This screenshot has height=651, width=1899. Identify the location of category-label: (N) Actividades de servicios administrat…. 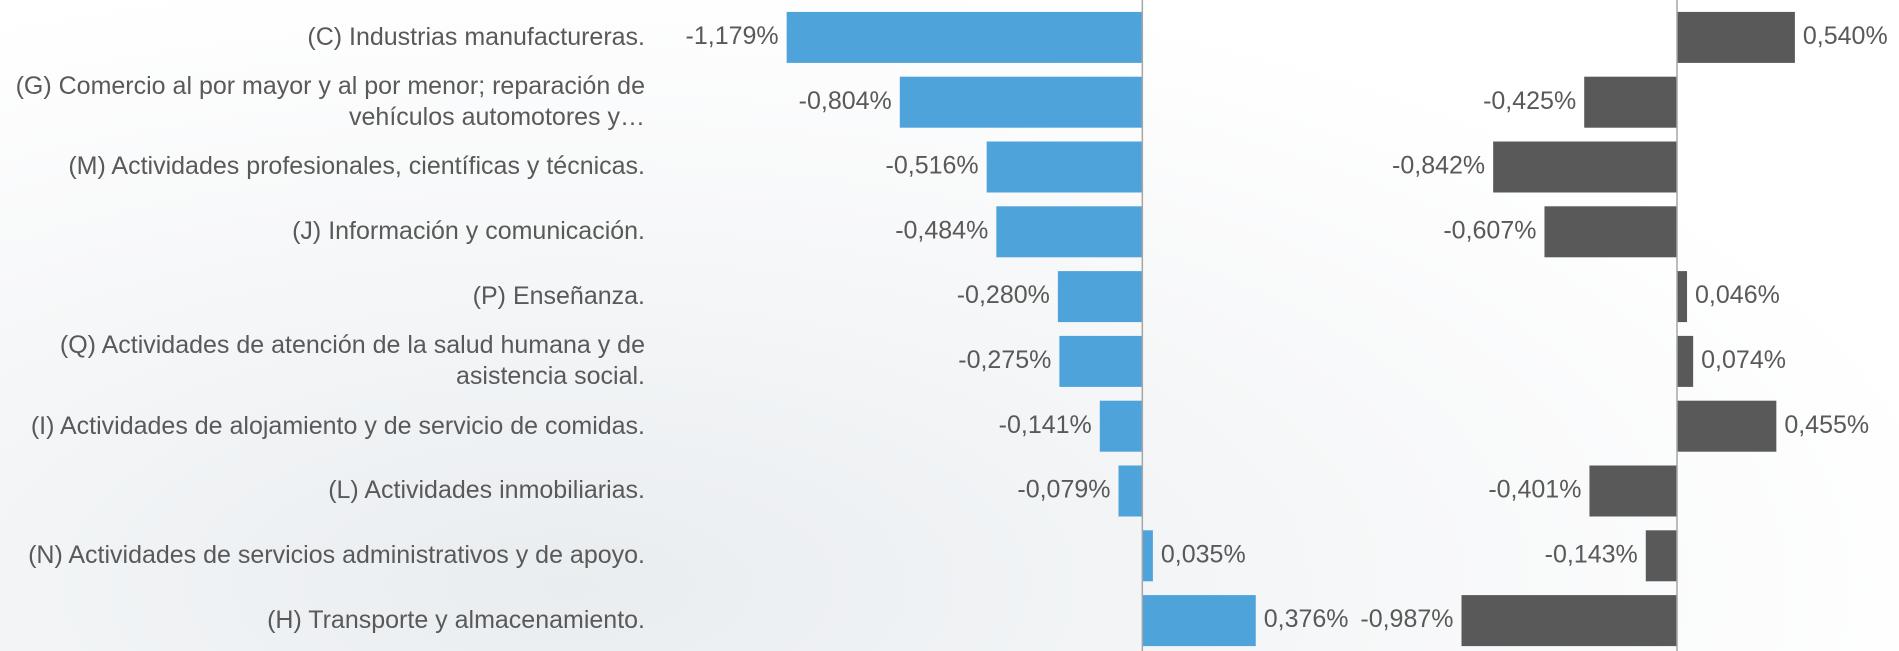
(322, 555).